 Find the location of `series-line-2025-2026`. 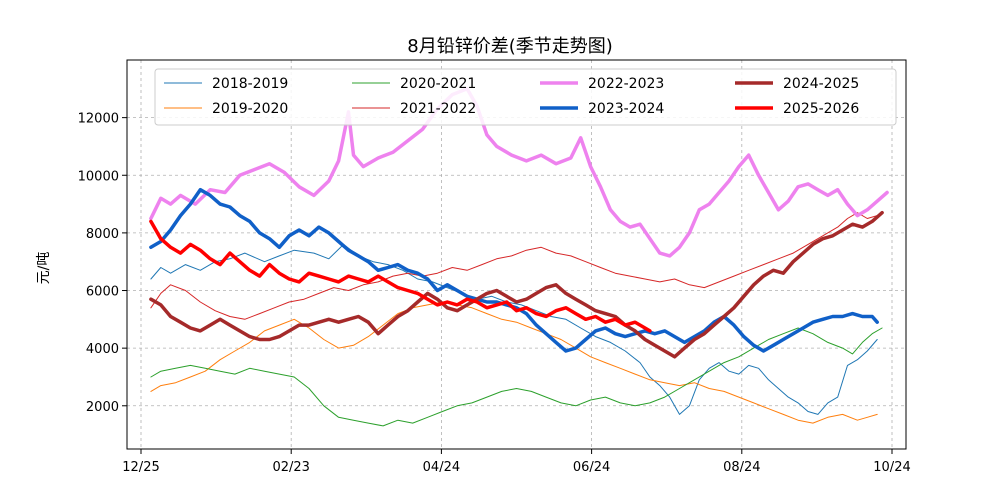

series-line-2025-2026 is located at coordinates (400, 276).